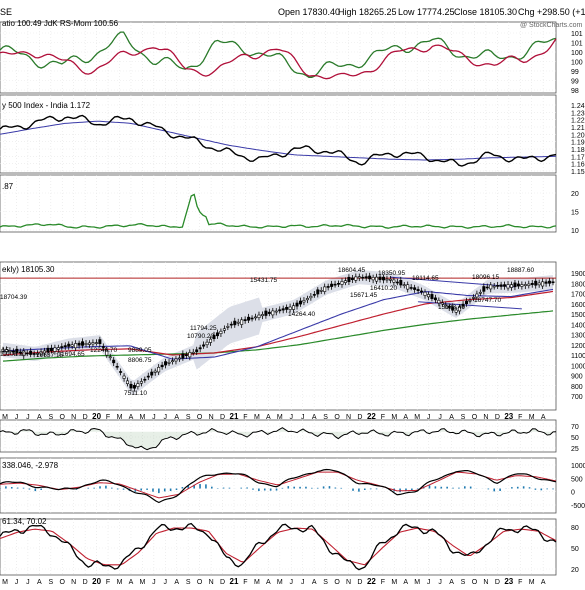 This screenshot has width=585, height=590. Describe the element at coordinates (575, 570) in the screenshot. I see `stoch-tick: 20` at that location.